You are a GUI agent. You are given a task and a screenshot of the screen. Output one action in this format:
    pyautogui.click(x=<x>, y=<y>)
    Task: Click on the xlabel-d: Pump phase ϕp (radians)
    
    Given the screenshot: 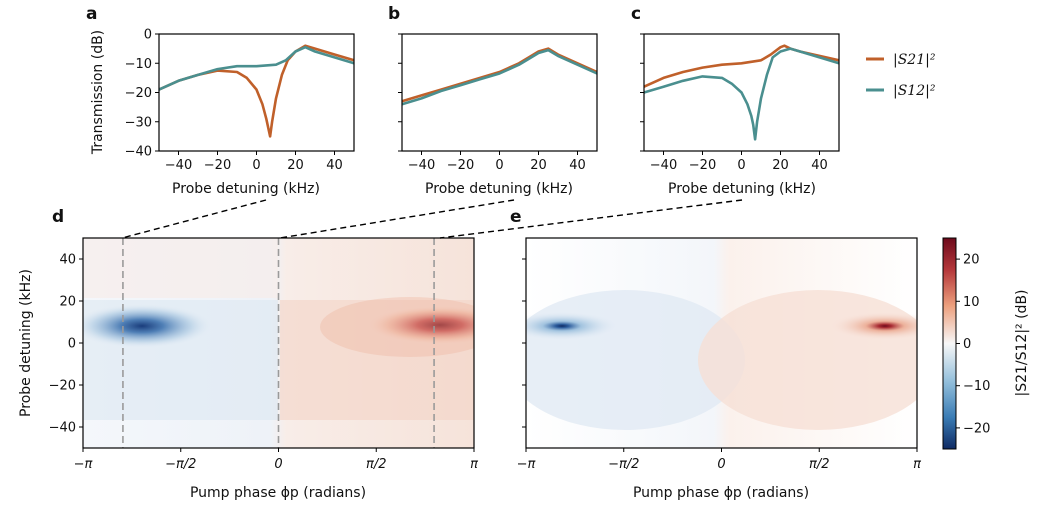 What is the action you would take?
    pyautogui.click(x=278, y=493)
    